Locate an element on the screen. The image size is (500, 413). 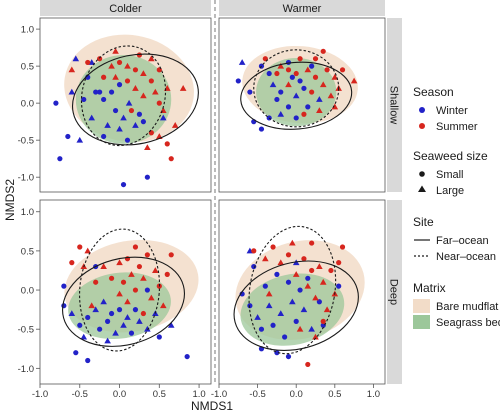
legend-label-winter: Winter is located at coordinates (452, 111).